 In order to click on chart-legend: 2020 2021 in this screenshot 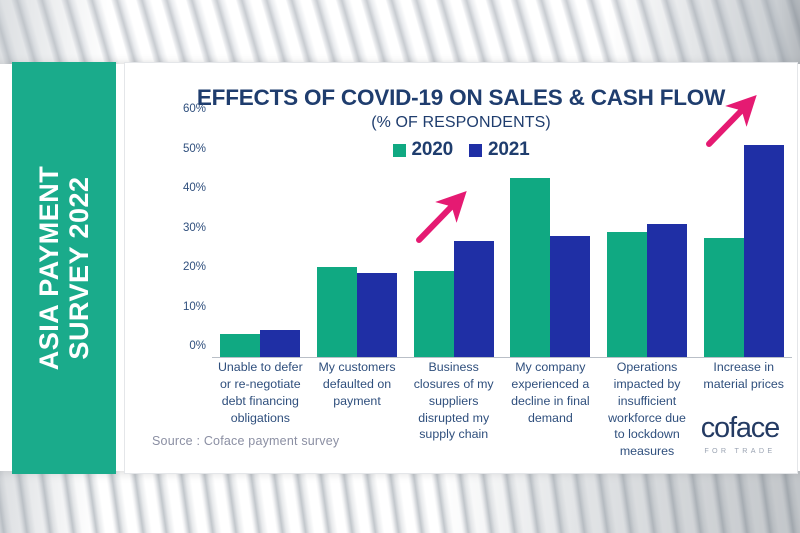, I will do `click(461, 150)`.